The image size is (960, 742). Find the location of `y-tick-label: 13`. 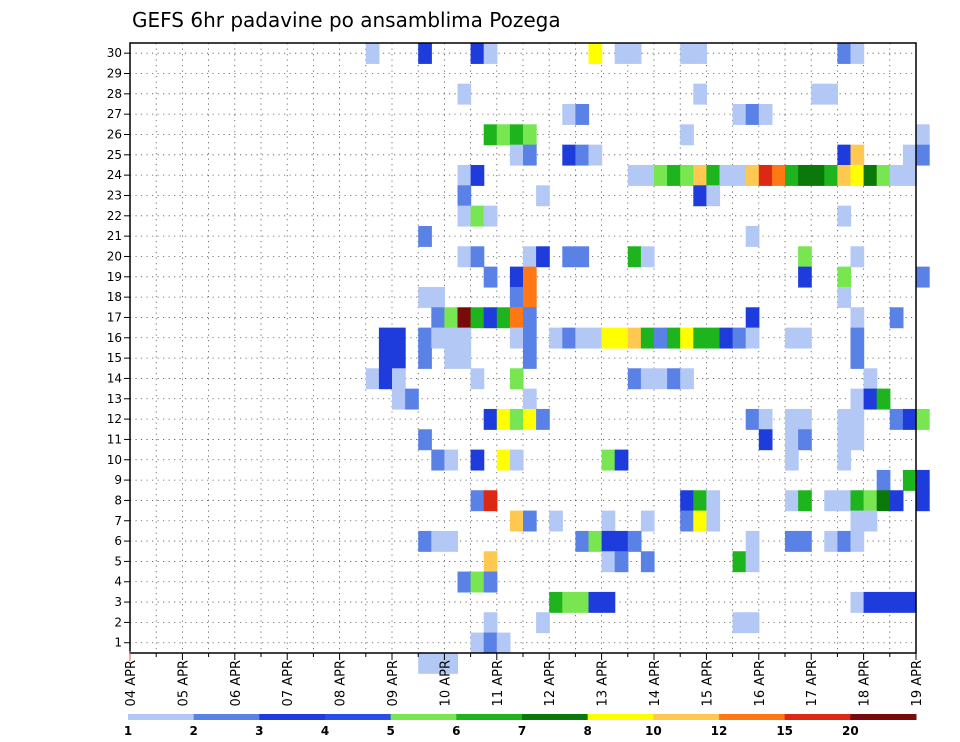

y-tick-label: 13 is located at coordinates (114, 399).